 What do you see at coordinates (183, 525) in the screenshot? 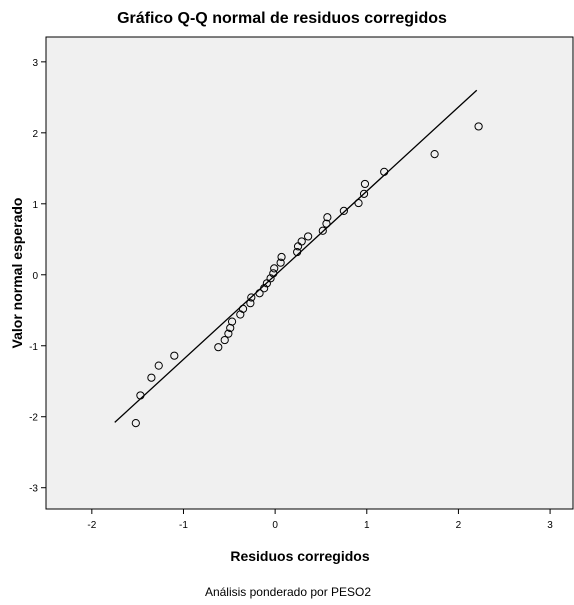
I see `x-tick-label: -1` at bounding box center [183, 525].